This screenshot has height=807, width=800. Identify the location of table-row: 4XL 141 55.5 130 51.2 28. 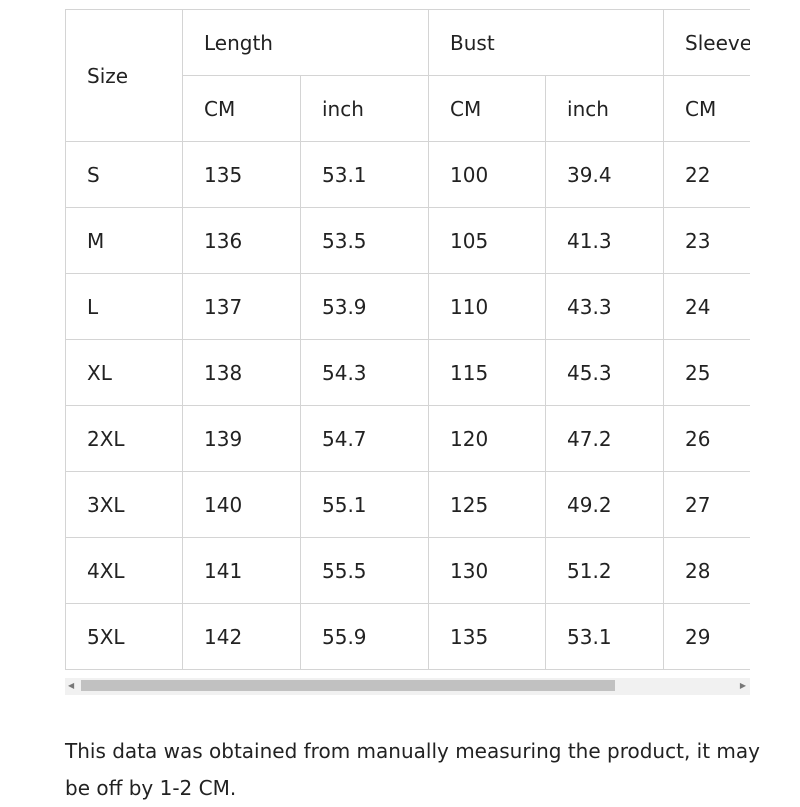
(407, 570).